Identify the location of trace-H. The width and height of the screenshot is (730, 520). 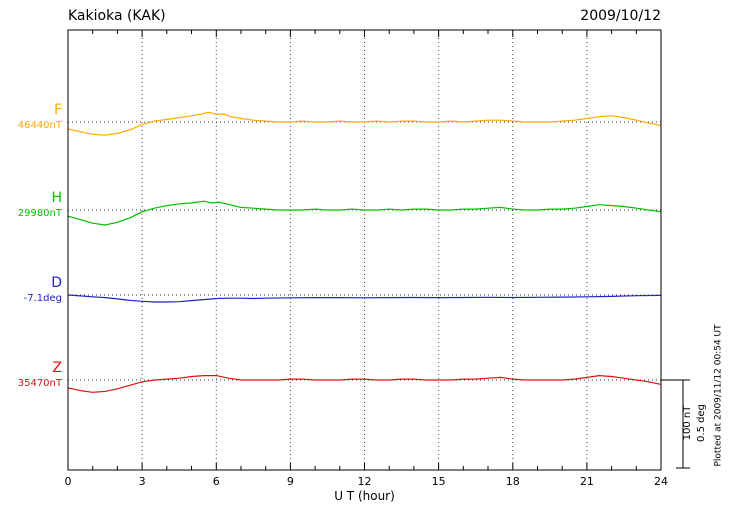
(364, 213).